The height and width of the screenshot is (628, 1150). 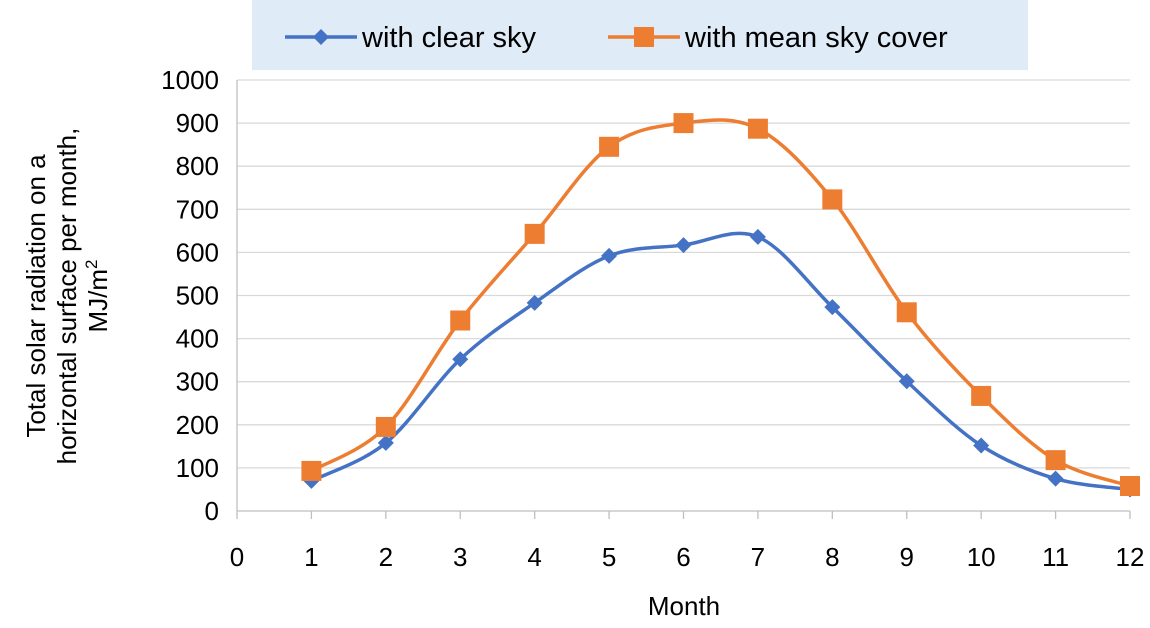 What do you see at coordinates (684, 606) in the screenshot?
I see `x-axis-label: Month` at bounding box center [684, 606].